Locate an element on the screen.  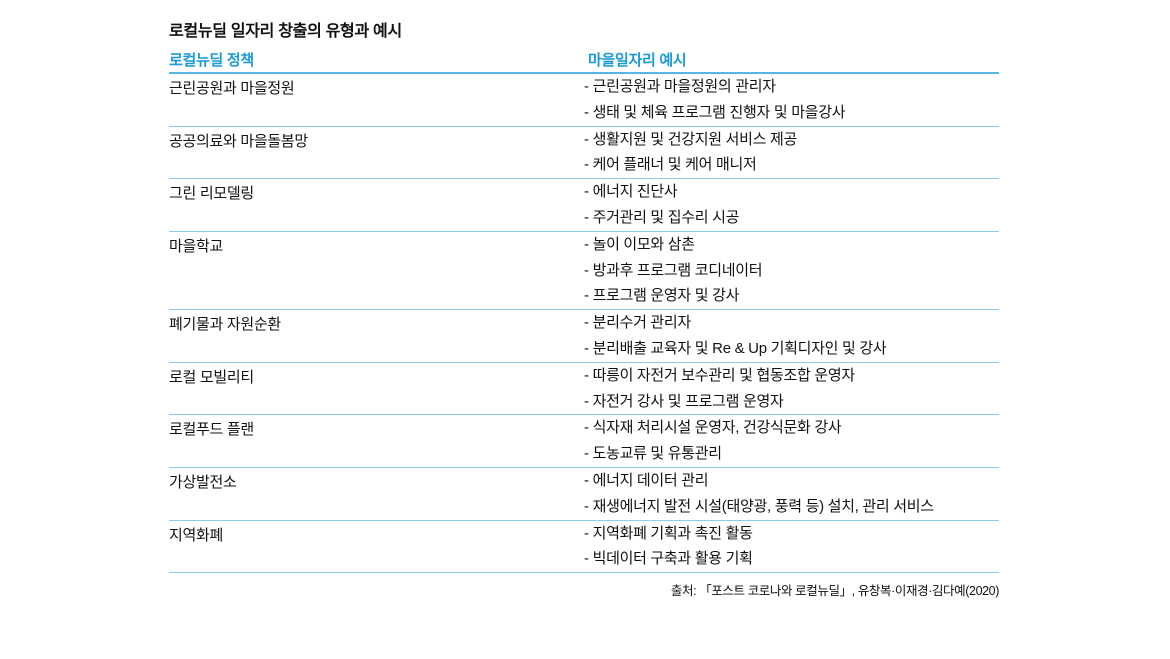
example-item: - 분리수거 관리자 is located at coordinates (637, 323).